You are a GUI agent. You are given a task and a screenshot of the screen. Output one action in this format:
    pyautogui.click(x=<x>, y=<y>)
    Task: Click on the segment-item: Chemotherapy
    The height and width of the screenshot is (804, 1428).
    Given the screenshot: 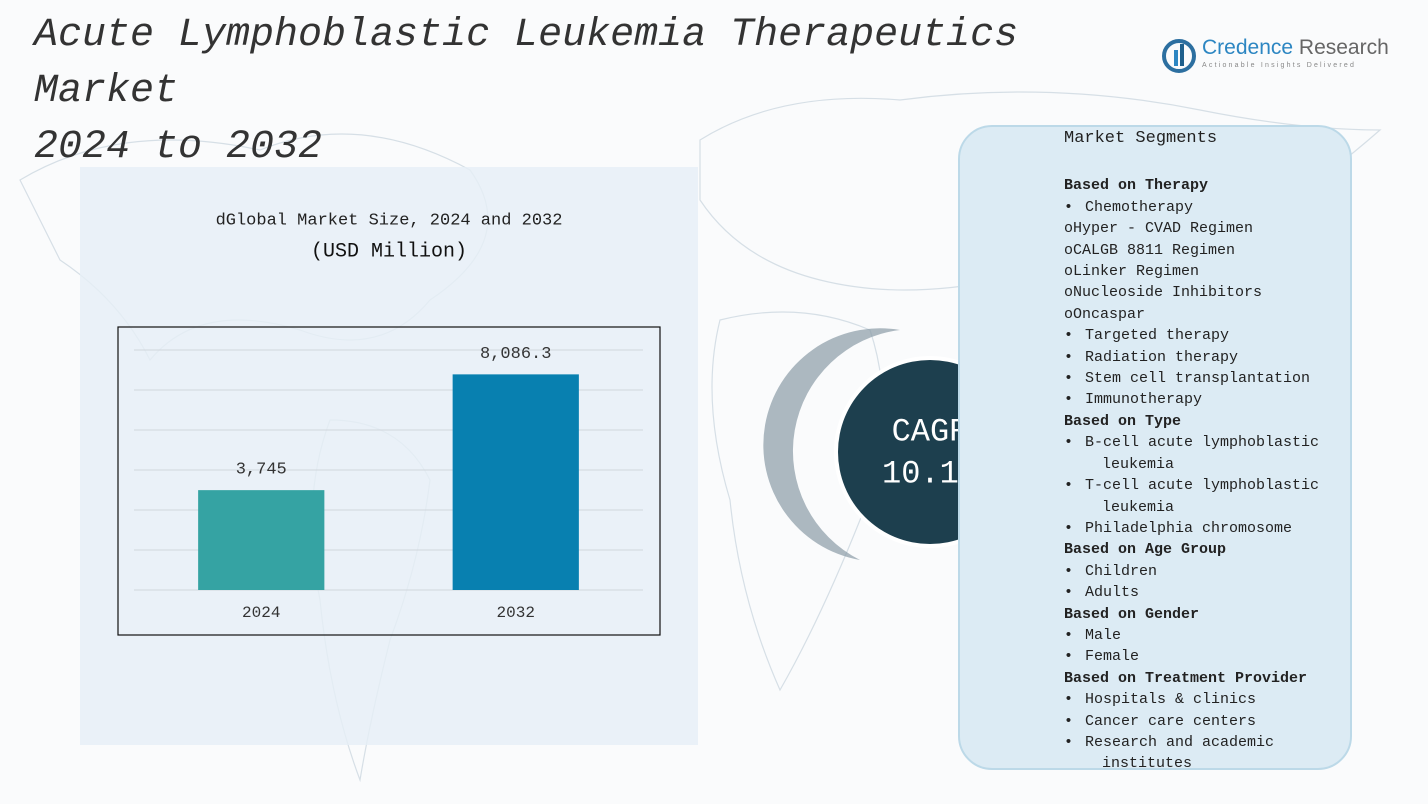 What is the action you would take?
    pyautogui.click(x=1204, y=208)
    